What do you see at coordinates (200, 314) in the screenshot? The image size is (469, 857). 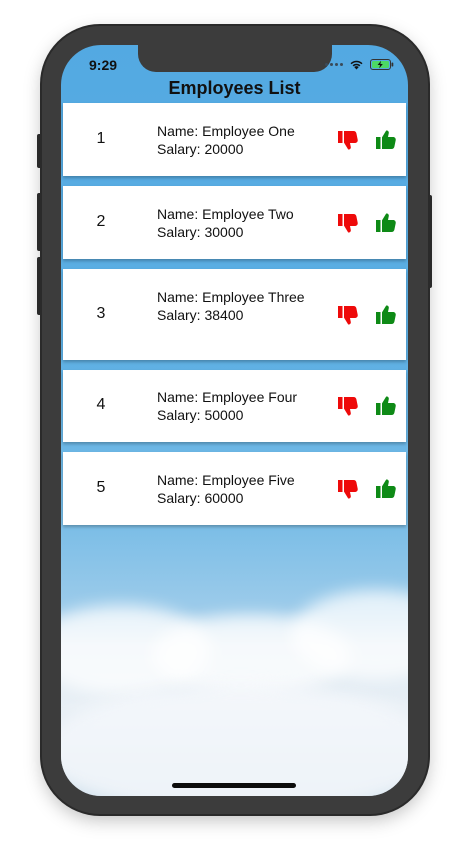 I see `employee-salary: Salary: 38400` at bounding box center [200, 314].